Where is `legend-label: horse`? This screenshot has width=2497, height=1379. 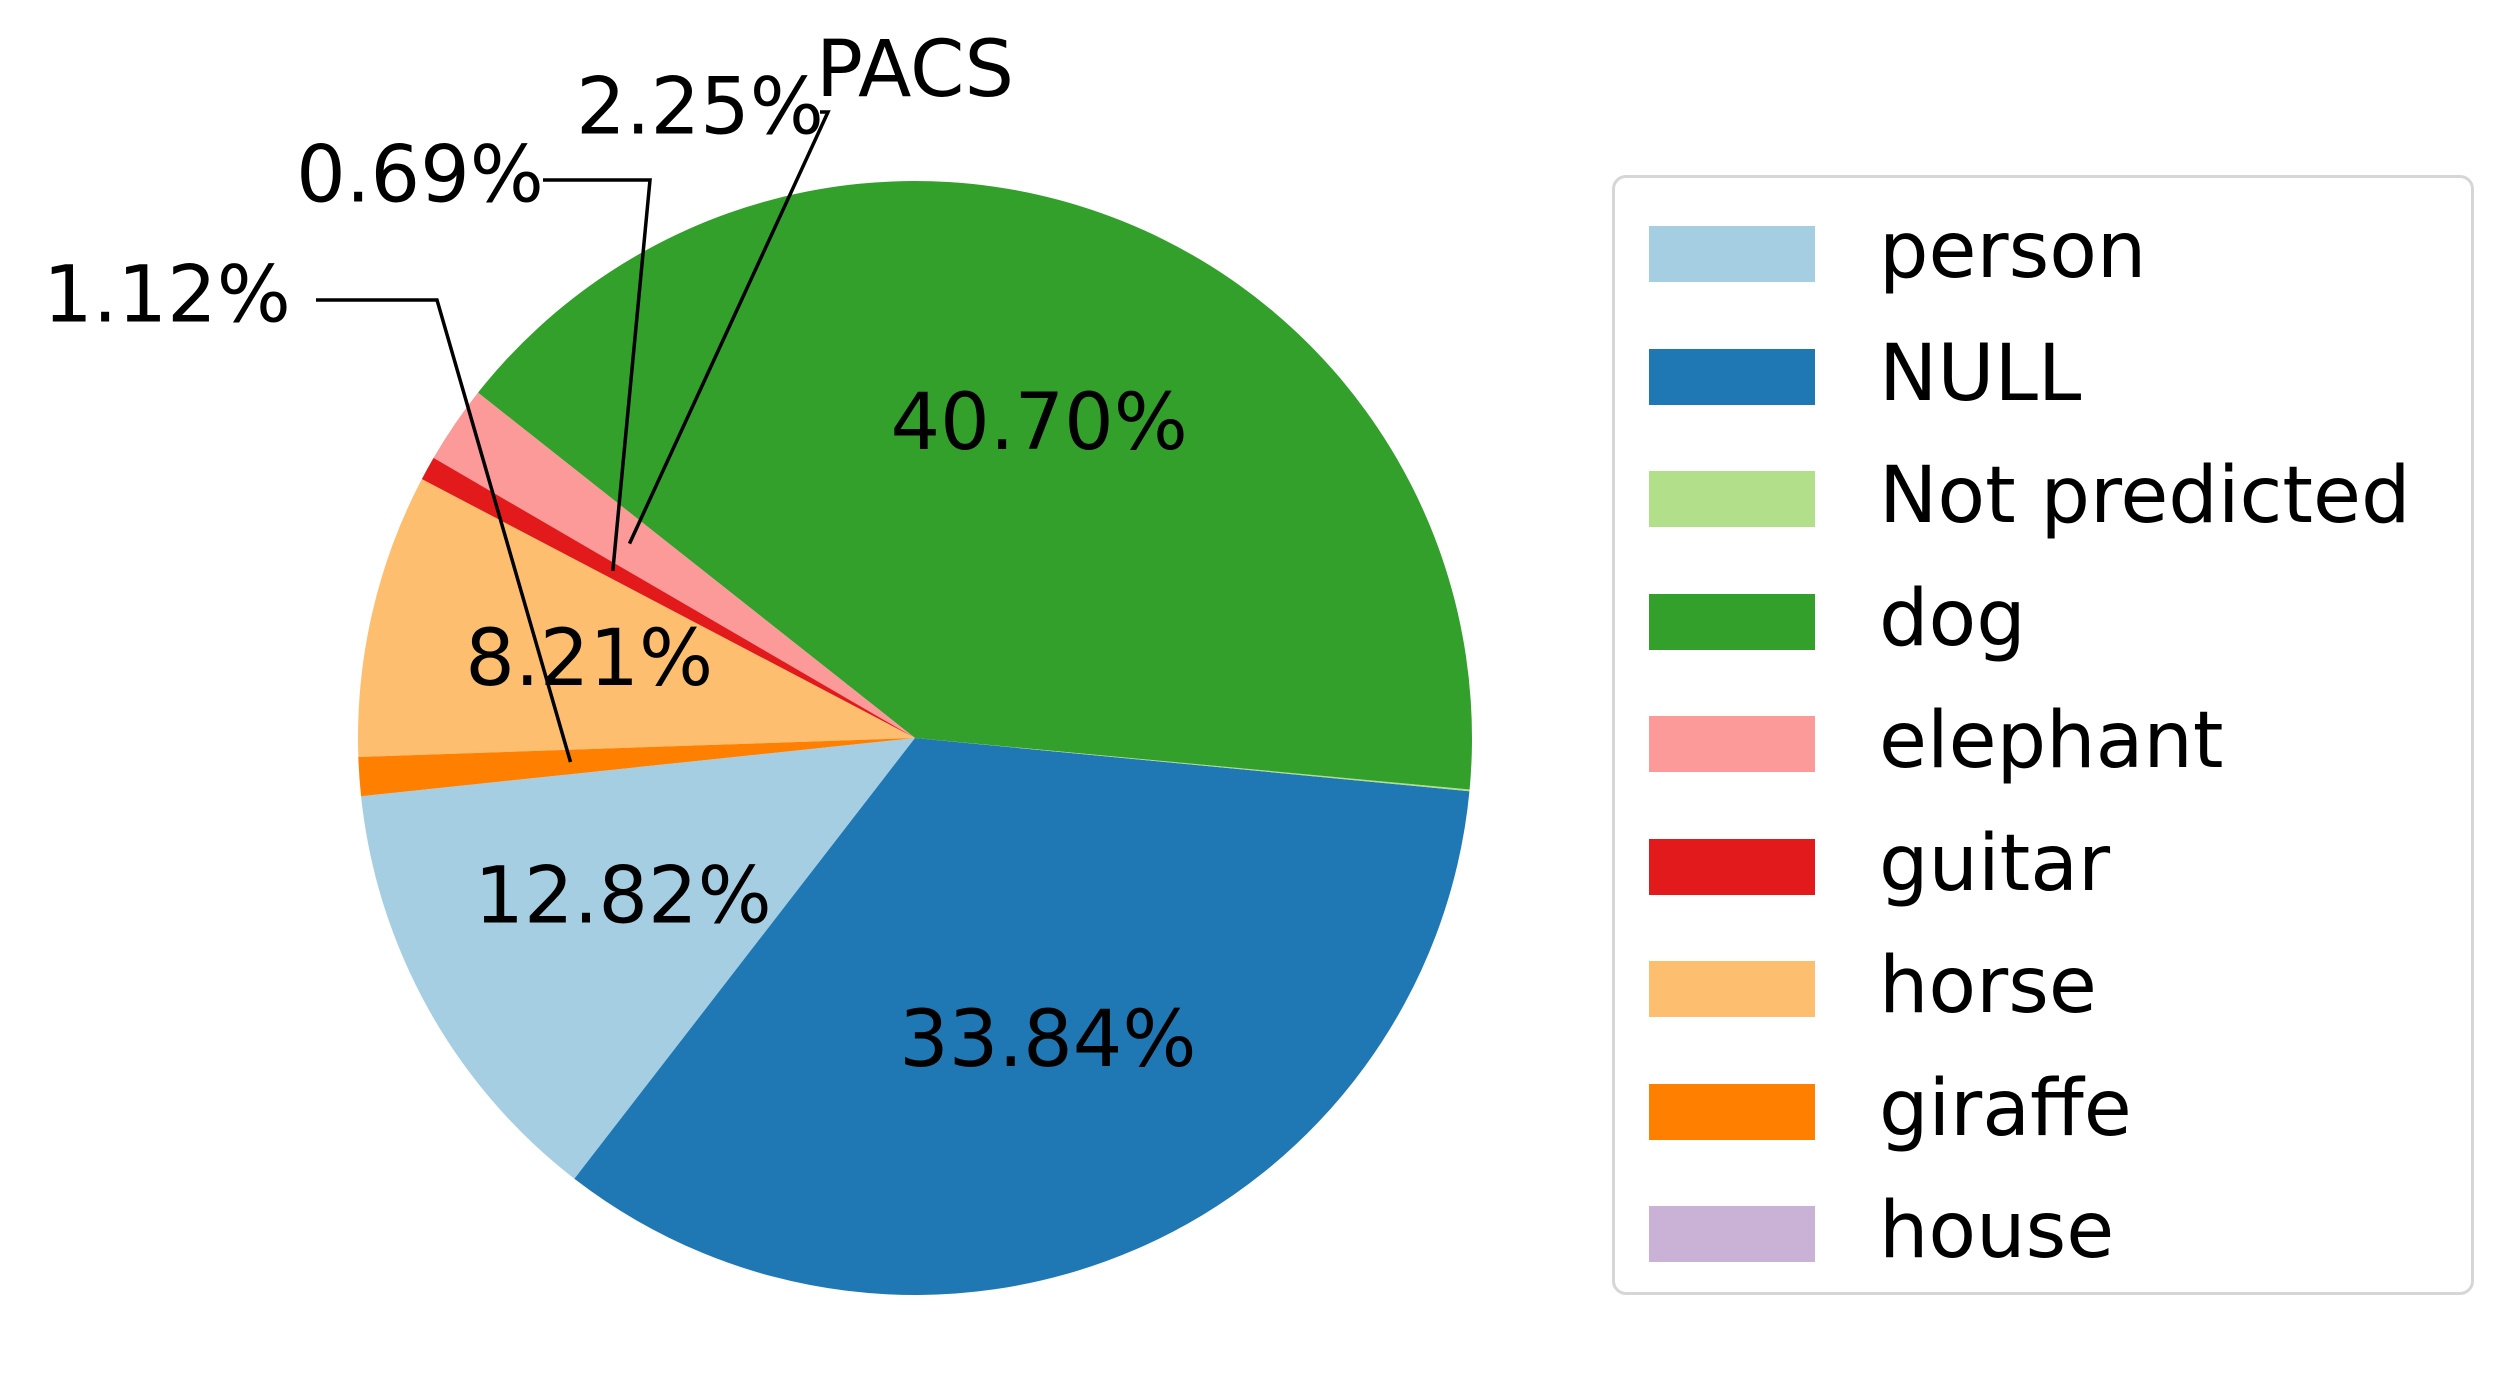 legend-label: horse is located at coordinates (1988, 986).